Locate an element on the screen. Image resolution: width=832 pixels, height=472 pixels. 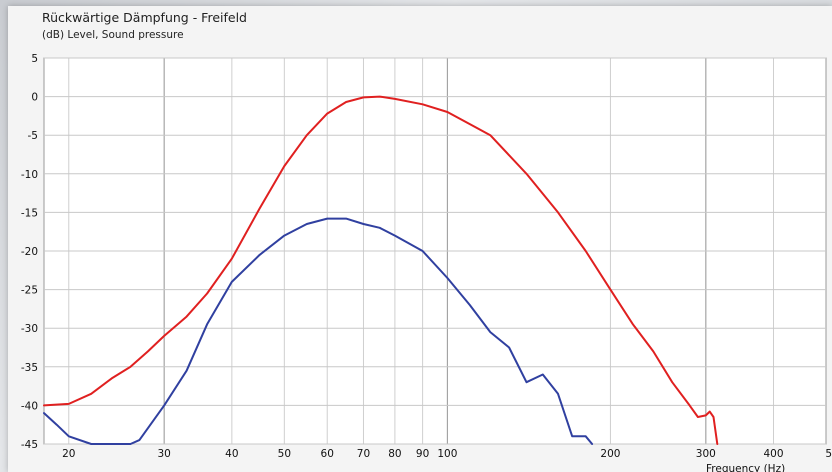
x-tick-label: 50 is located at coordinates (284, 454).